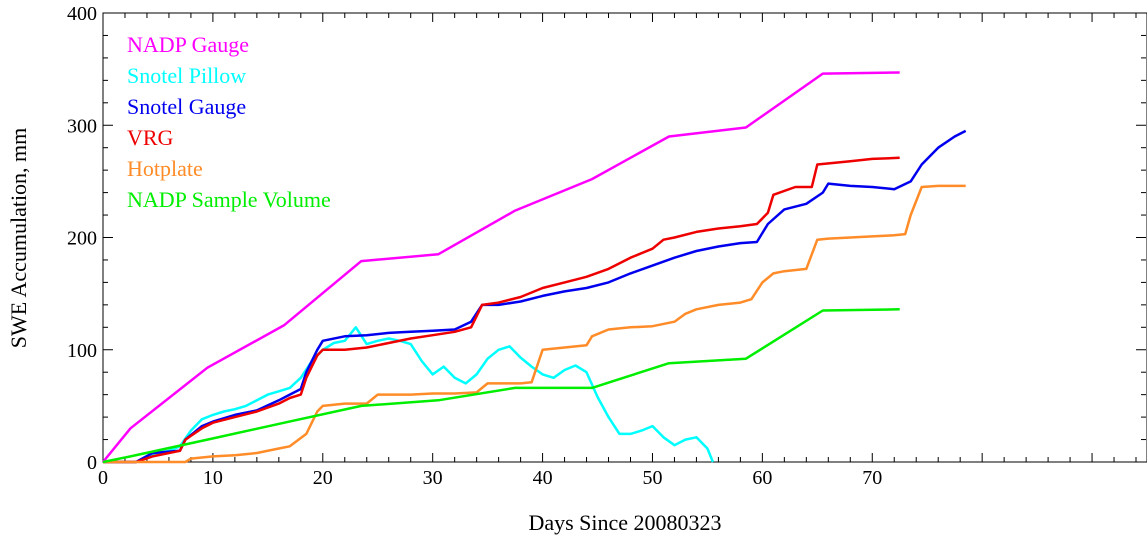 This screenshot has height=537, width=1147. I want to click on legend-entry-hotplate: Hotplate, so click(165, 168).